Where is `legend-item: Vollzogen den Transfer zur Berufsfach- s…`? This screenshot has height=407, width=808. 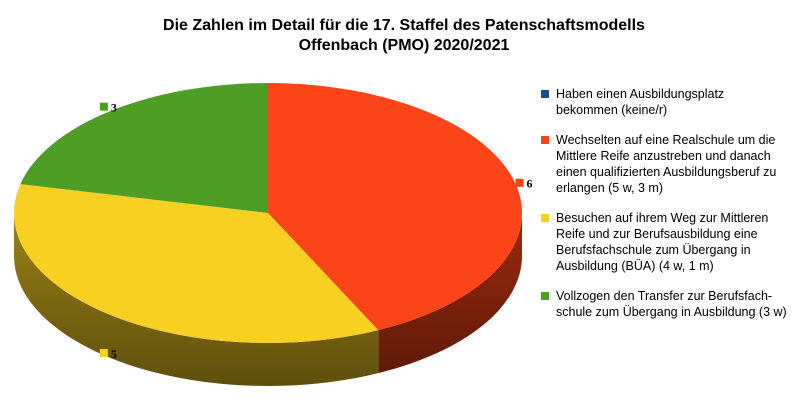 legend-item: Vollzogen den Transfer zur Berufsfach- s… is located at coordinates (672, 304).